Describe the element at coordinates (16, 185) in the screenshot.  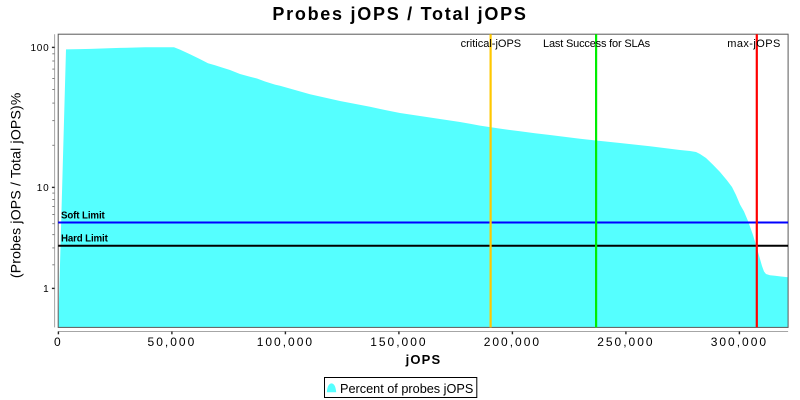
I see `svg-text: (Probes jOPS / Total jOPS)%` at that location.